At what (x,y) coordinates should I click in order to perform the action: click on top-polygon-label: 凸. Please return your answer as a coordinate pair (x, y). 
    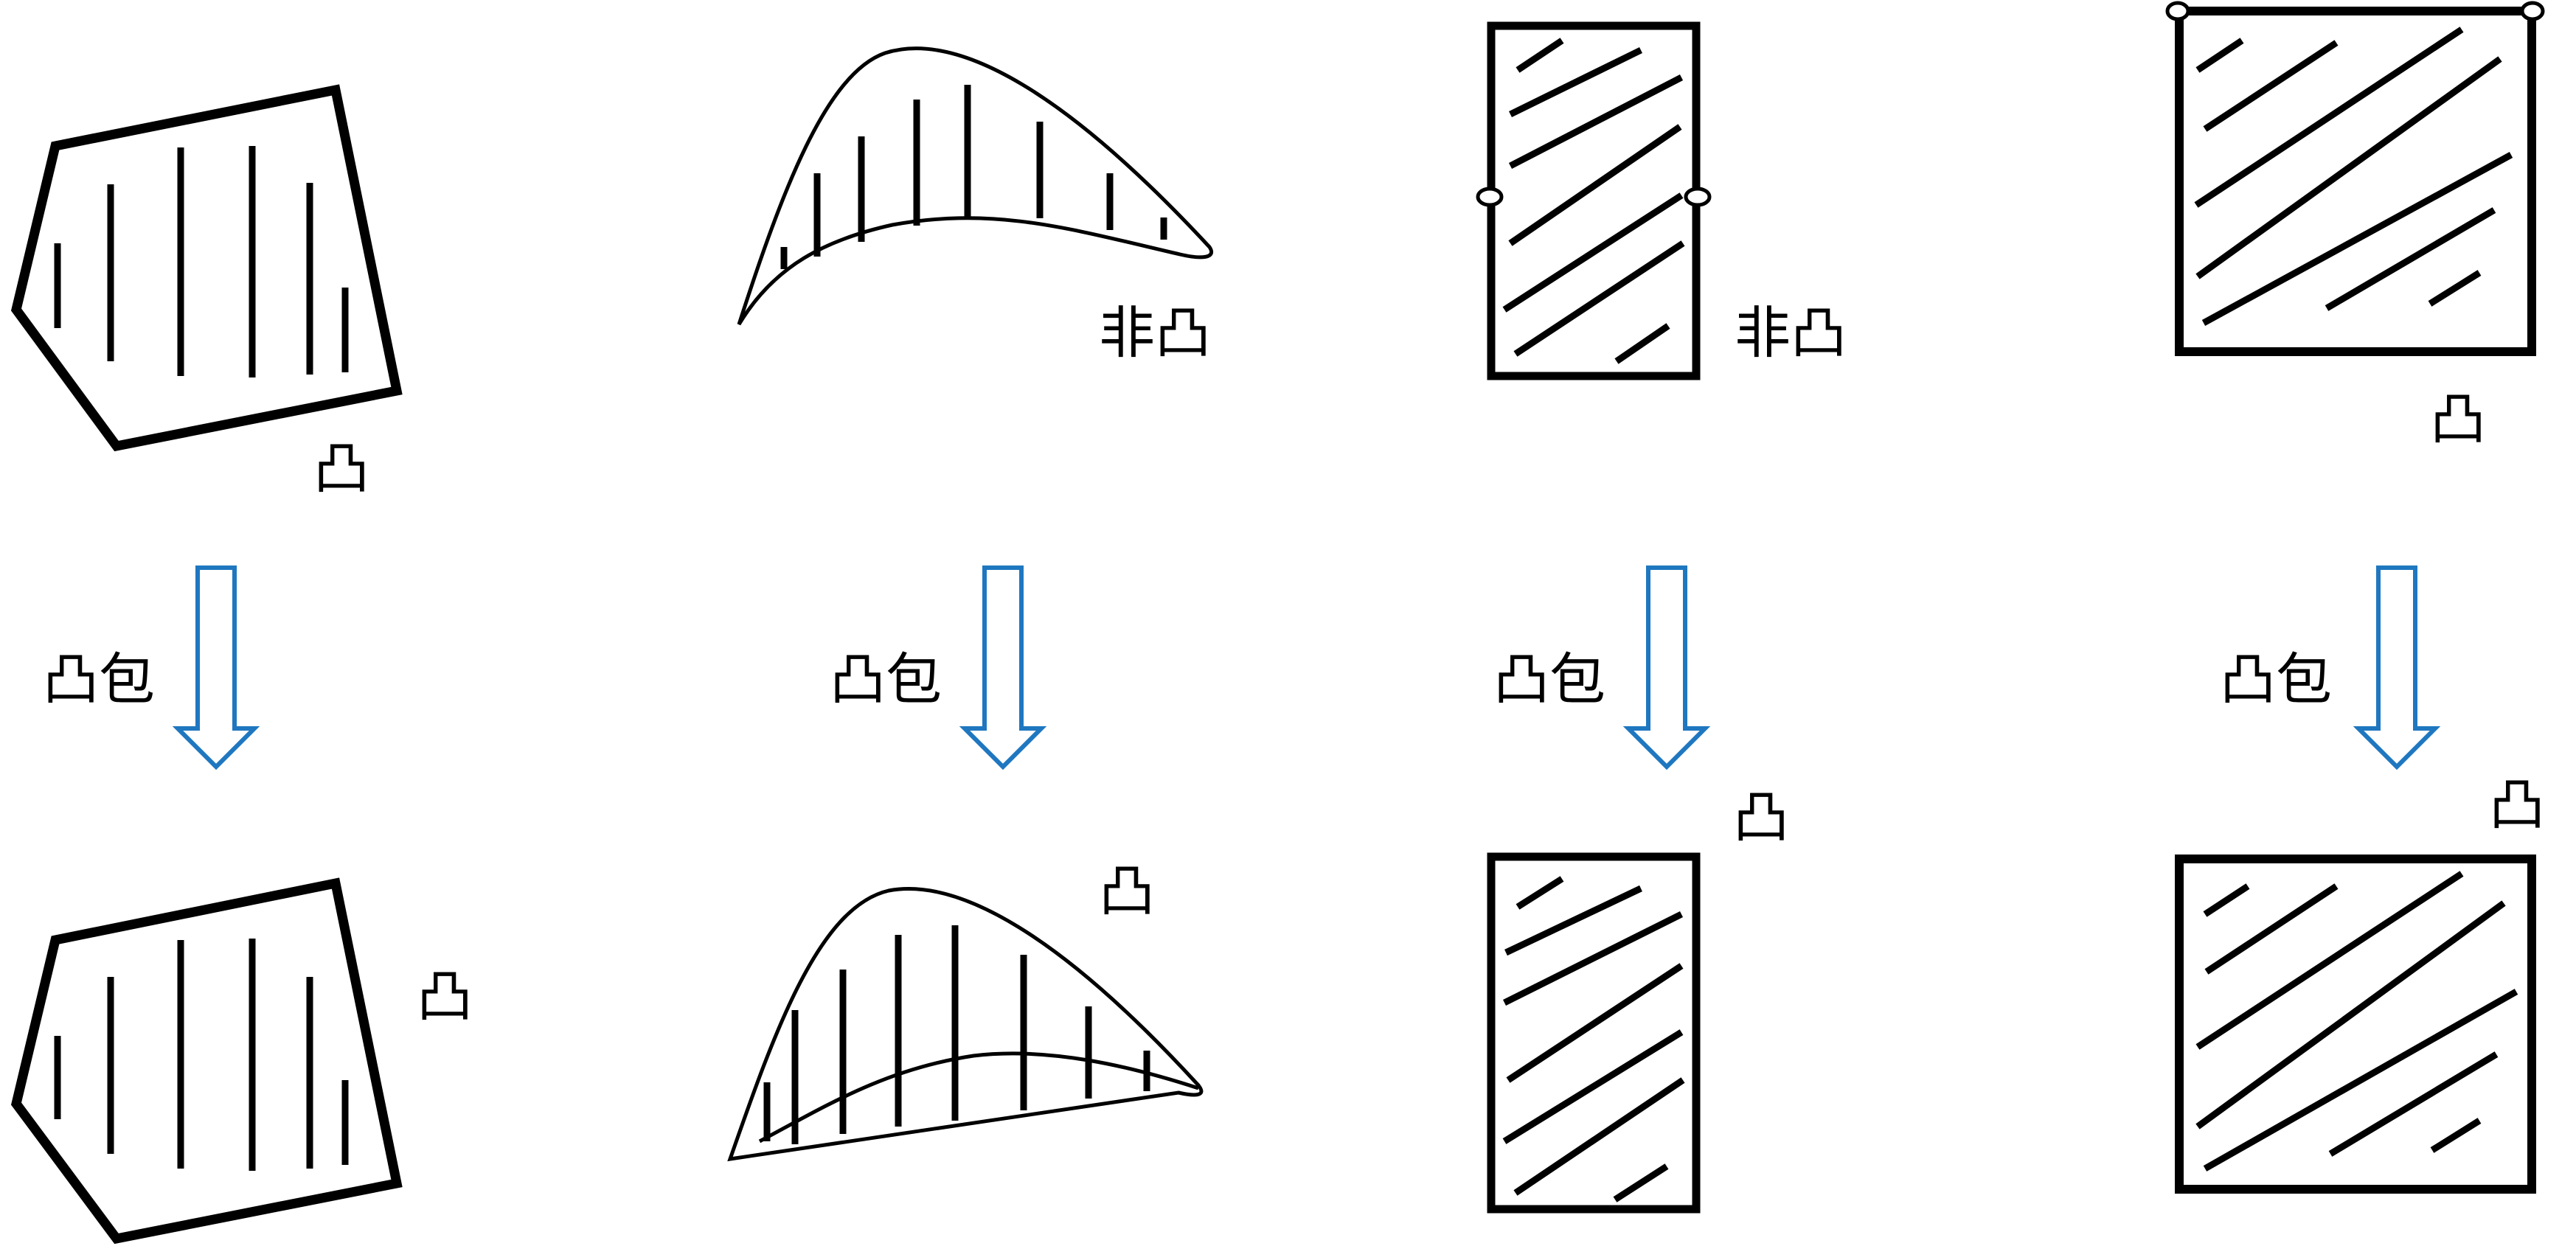
    Looking at the image, I should click on (341, 468).